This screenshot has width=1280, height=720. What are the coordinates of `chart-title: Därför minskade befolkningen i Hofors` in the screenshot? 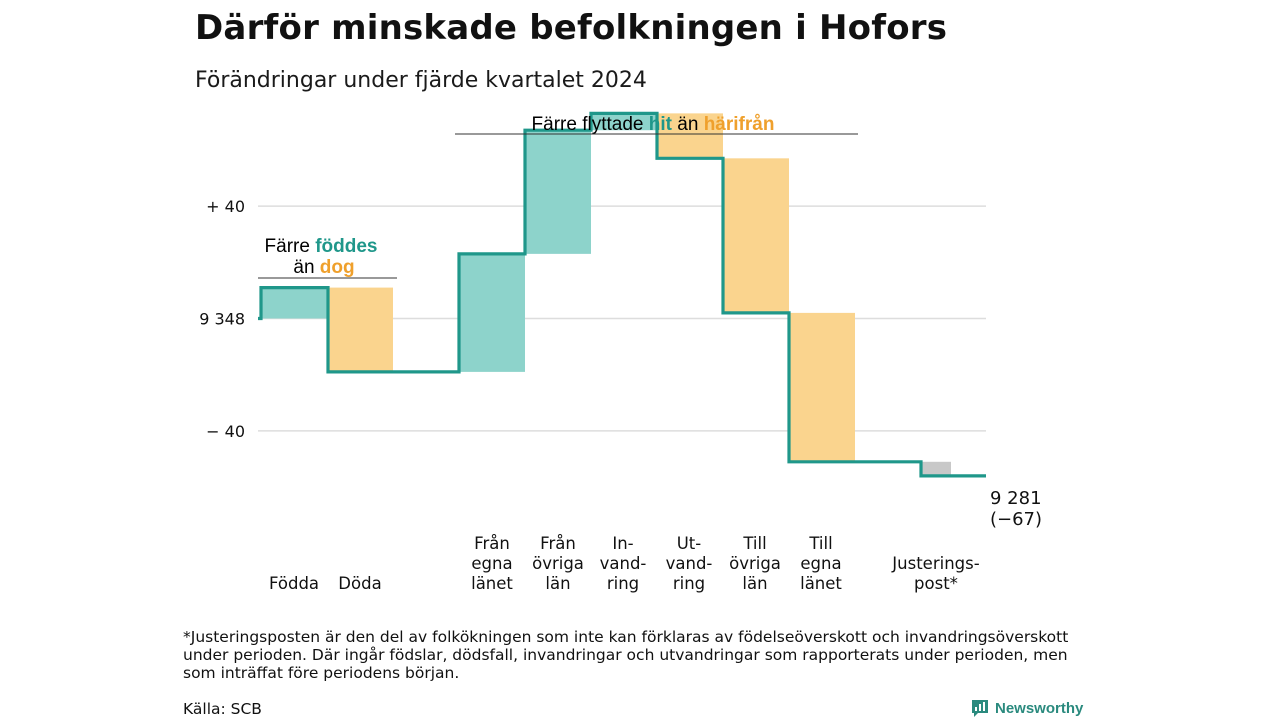 It's located at (571, 28).